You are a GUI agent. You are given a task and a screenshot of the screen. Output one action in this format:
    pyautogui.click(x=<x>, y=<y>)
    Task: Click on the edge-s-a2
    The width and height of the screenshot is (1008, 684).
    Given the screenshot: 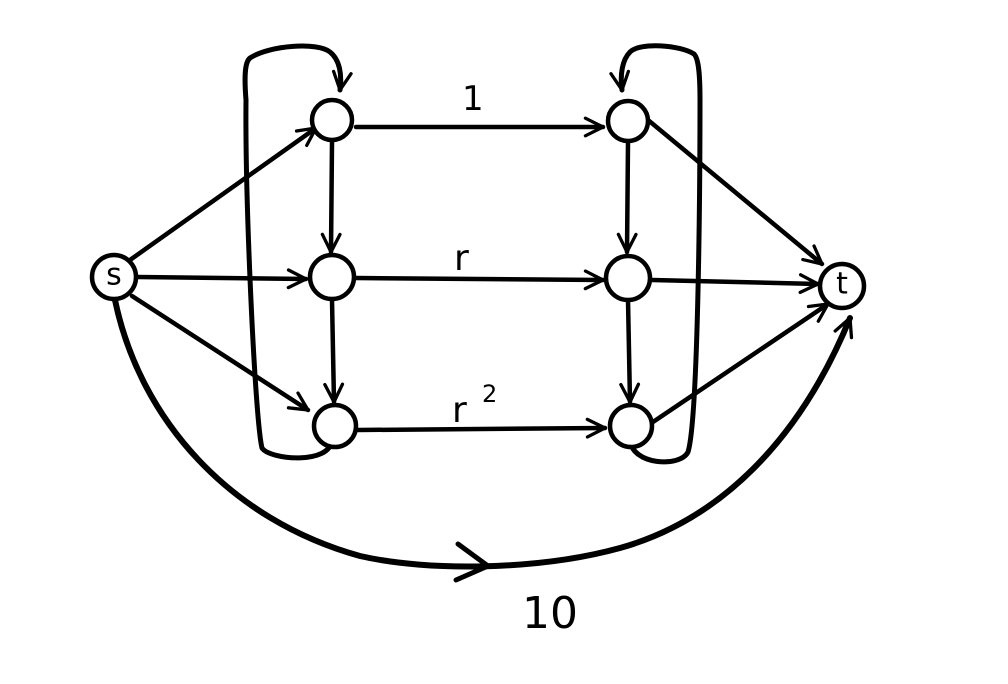 What is the action you would take?
    pyautogui.click(x=222, y=279)
    